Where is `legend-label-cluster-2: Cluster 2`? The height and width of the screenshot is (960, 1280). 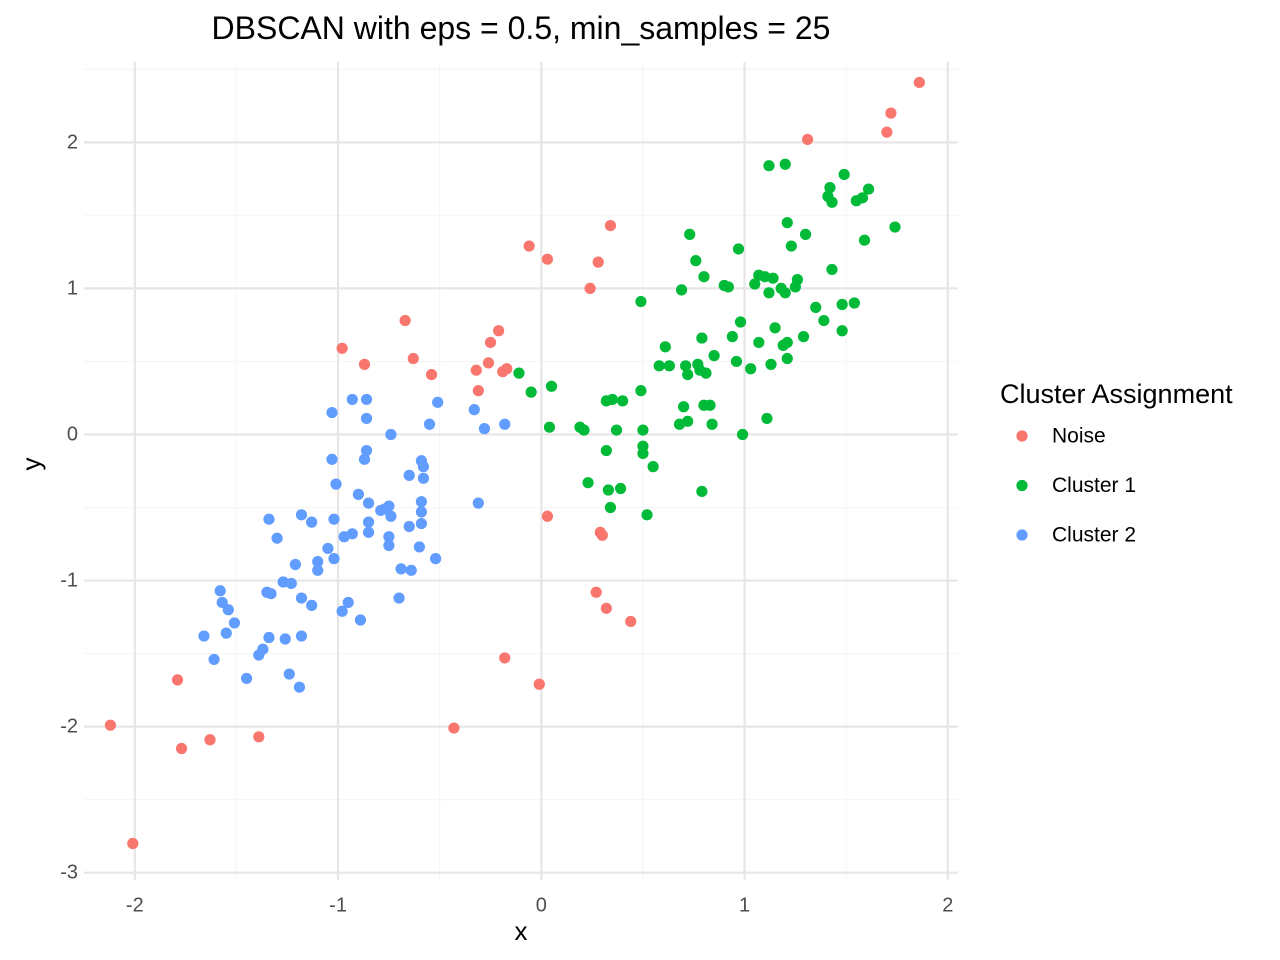 legend-label-cluster-2: Cluster 2 is located at coordinates (1094, 535).